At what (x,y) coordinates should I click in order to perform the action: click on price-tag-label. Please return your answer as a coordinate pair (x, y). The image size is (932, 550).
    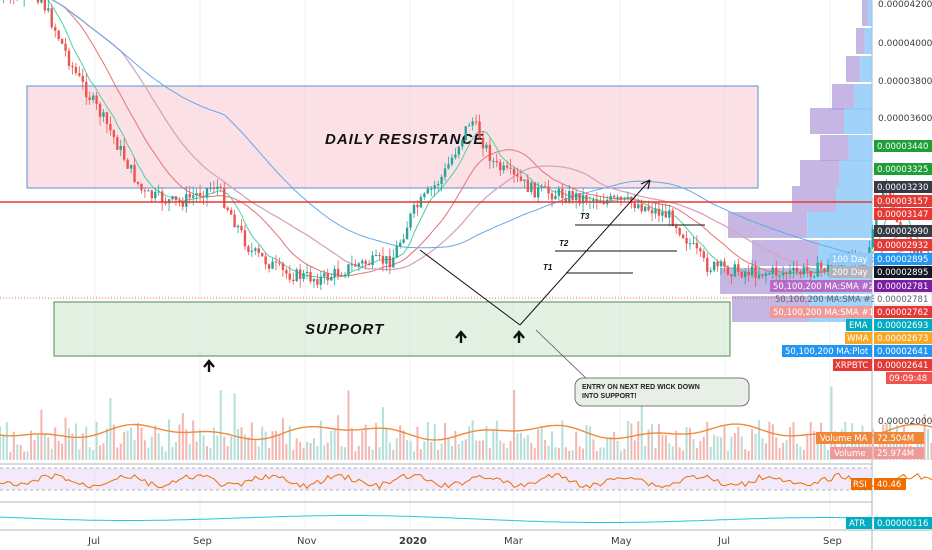
    Looking at the image, I should click on (858, 338).